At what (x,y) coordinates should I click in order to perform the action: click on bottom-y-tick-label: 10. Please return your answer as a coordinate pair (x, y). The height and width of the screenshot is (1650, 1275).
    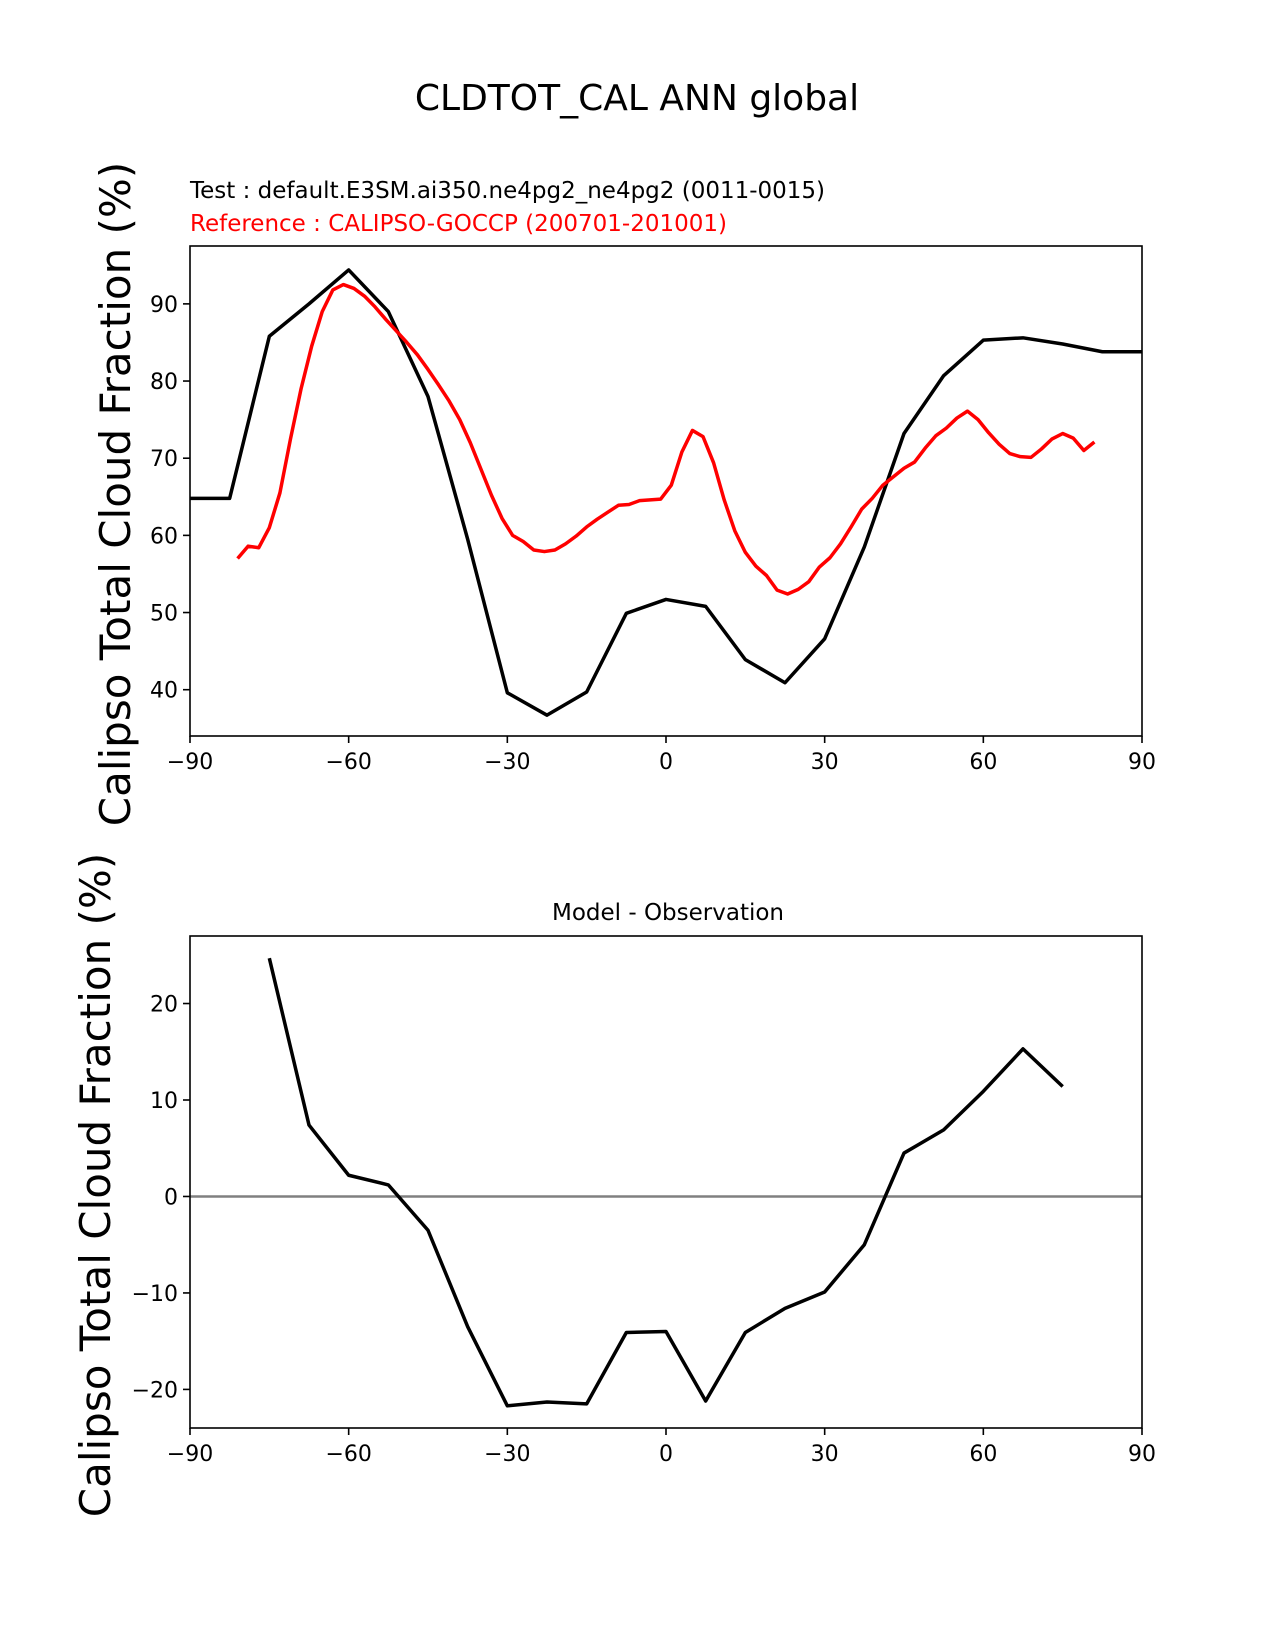
    Looking at the image, I should click on (164, 1101).